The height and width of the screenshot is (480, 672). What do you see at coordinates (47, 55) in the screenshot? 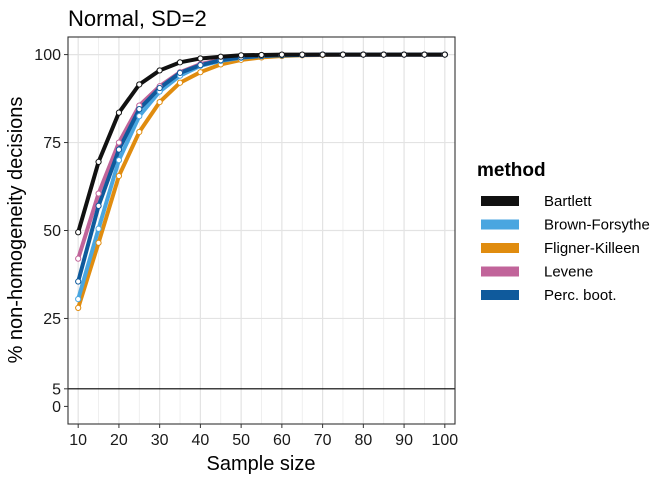
I see `y-tick-label: 100` at bounding box center [47, 55].